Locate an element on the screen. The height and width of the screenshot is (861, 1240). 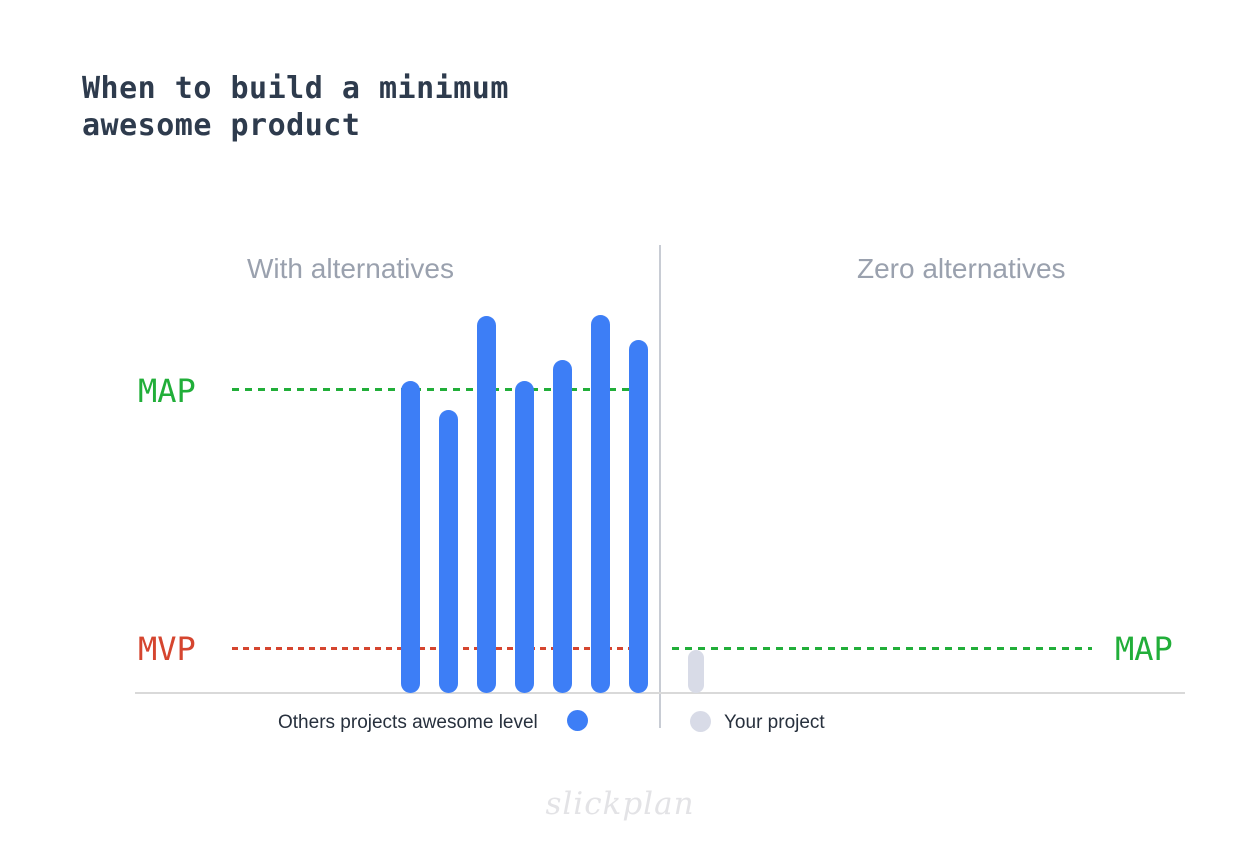
map-left-label: MAP is located at coordinates (167, 391).